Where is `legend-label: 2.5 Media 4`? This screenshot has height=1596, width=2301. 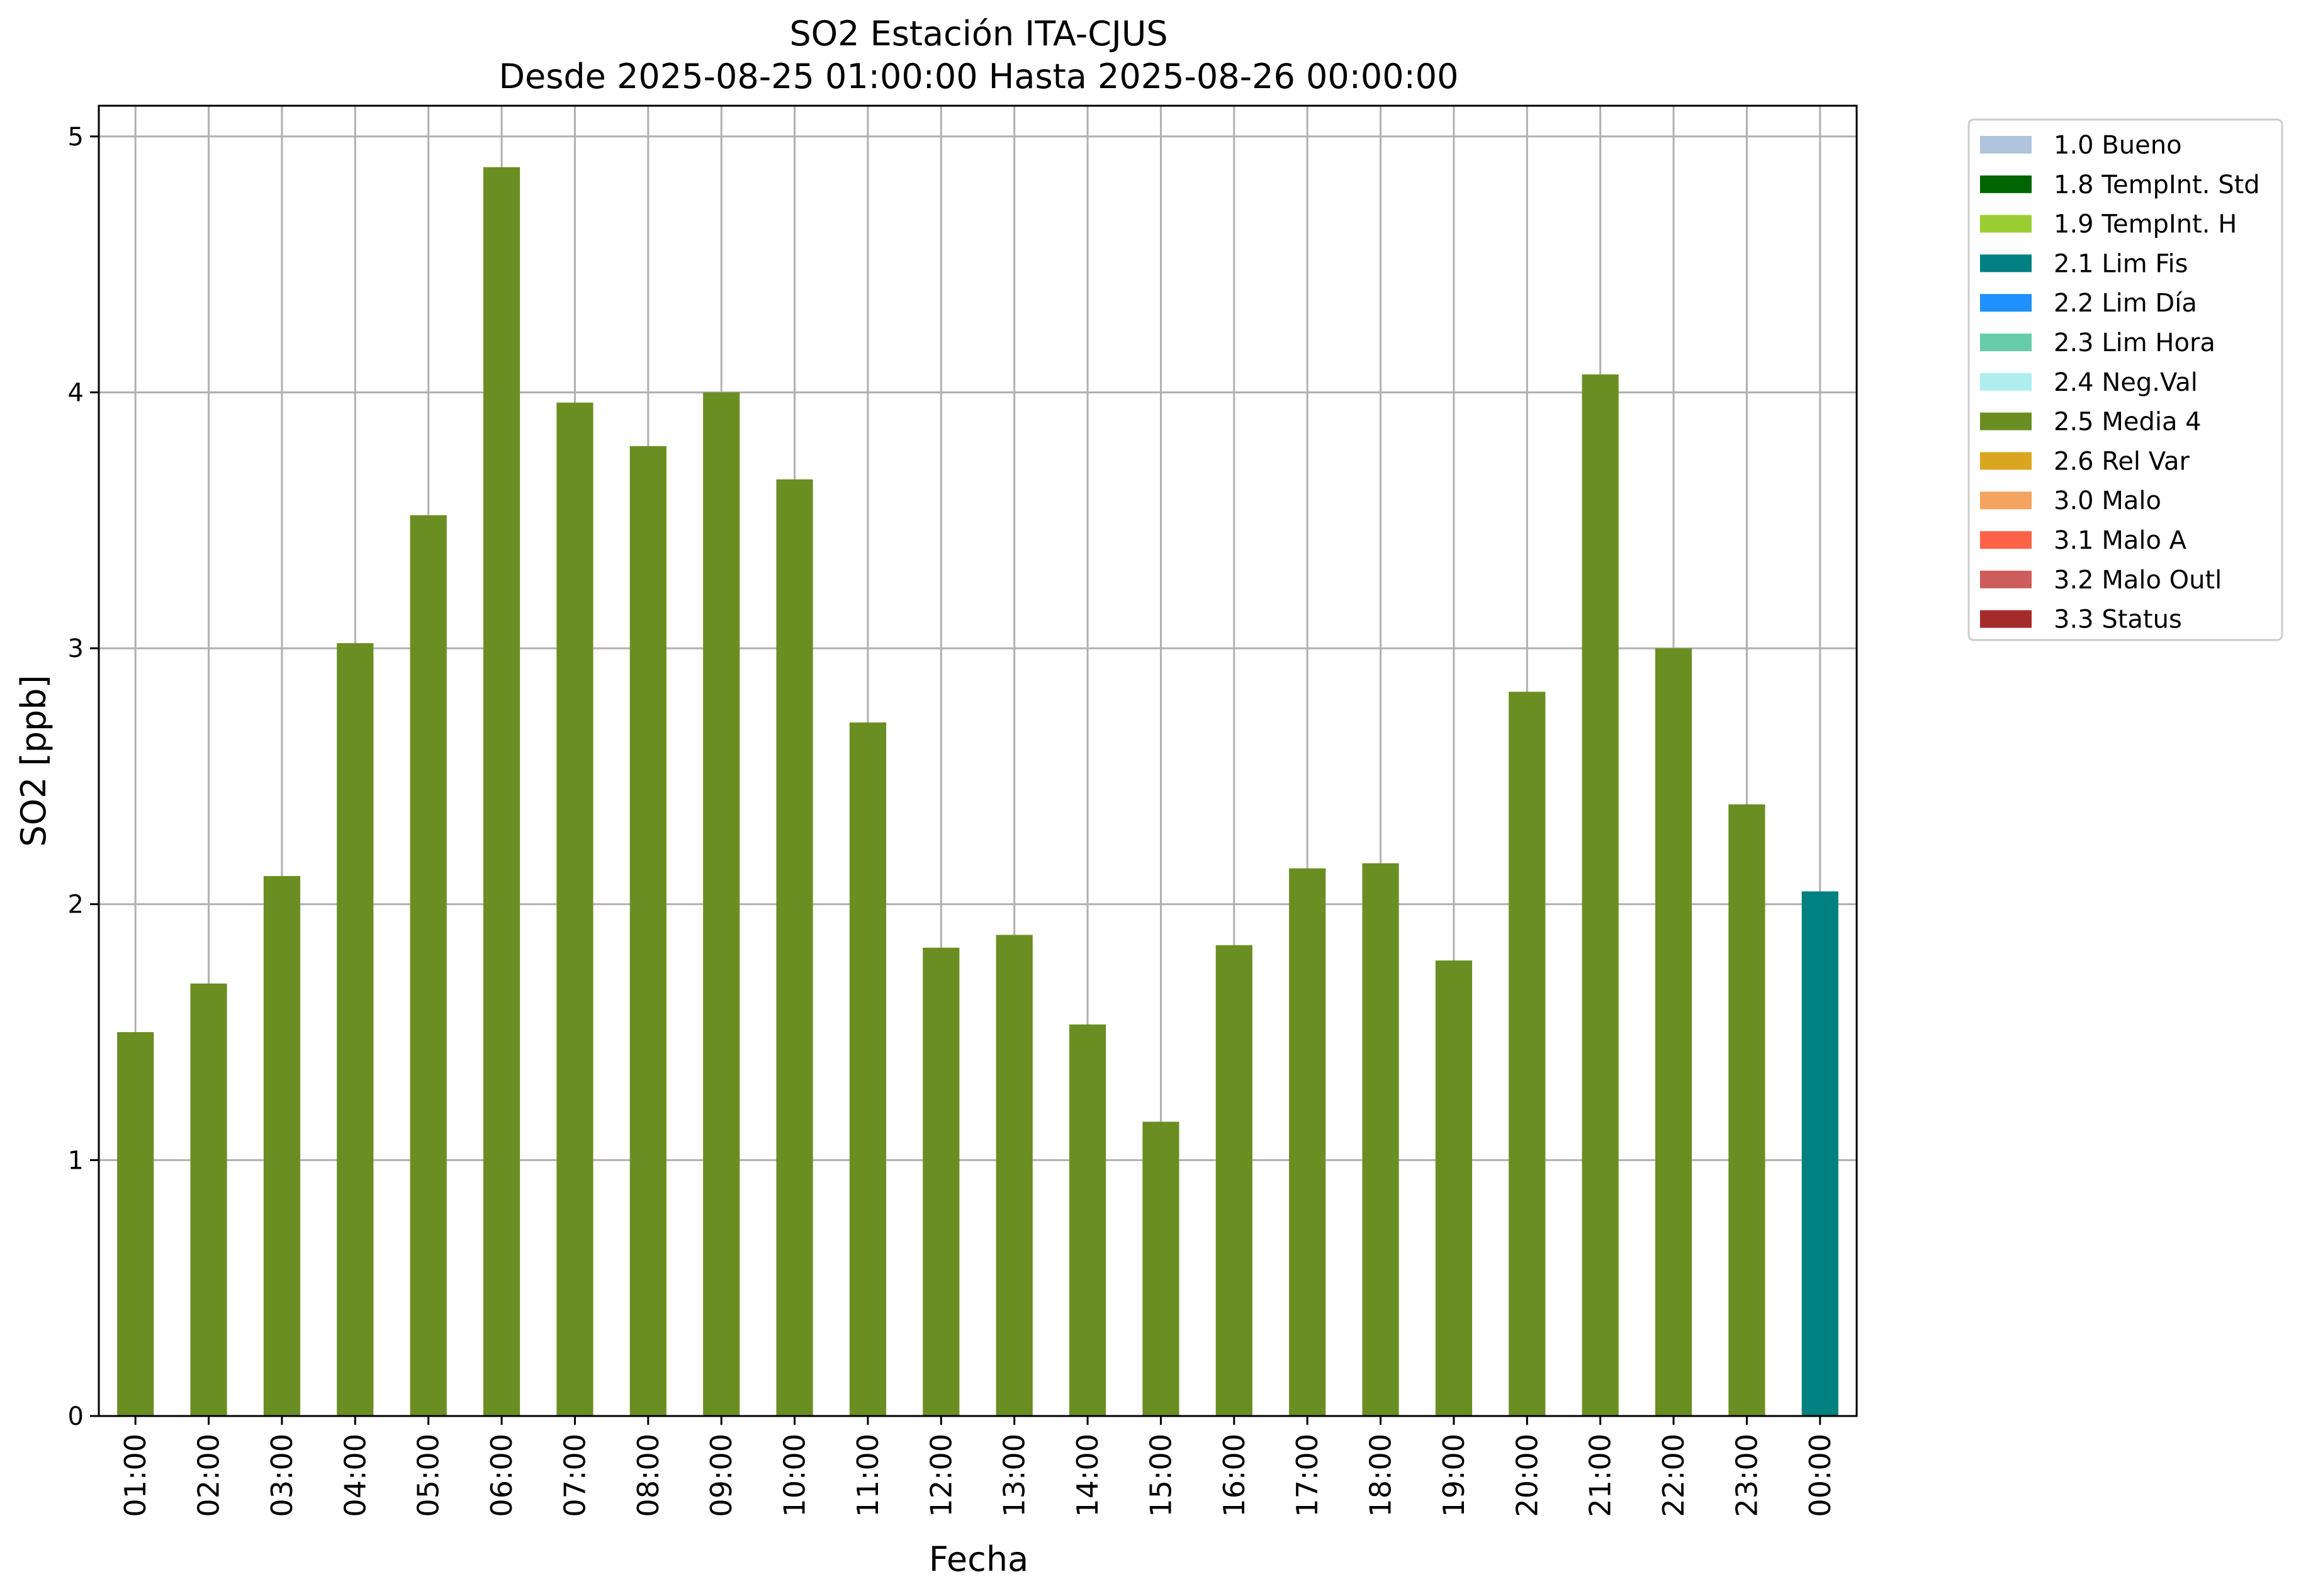
legend-label: 2.5 Media 4 is located at coordinates (2128, 422).